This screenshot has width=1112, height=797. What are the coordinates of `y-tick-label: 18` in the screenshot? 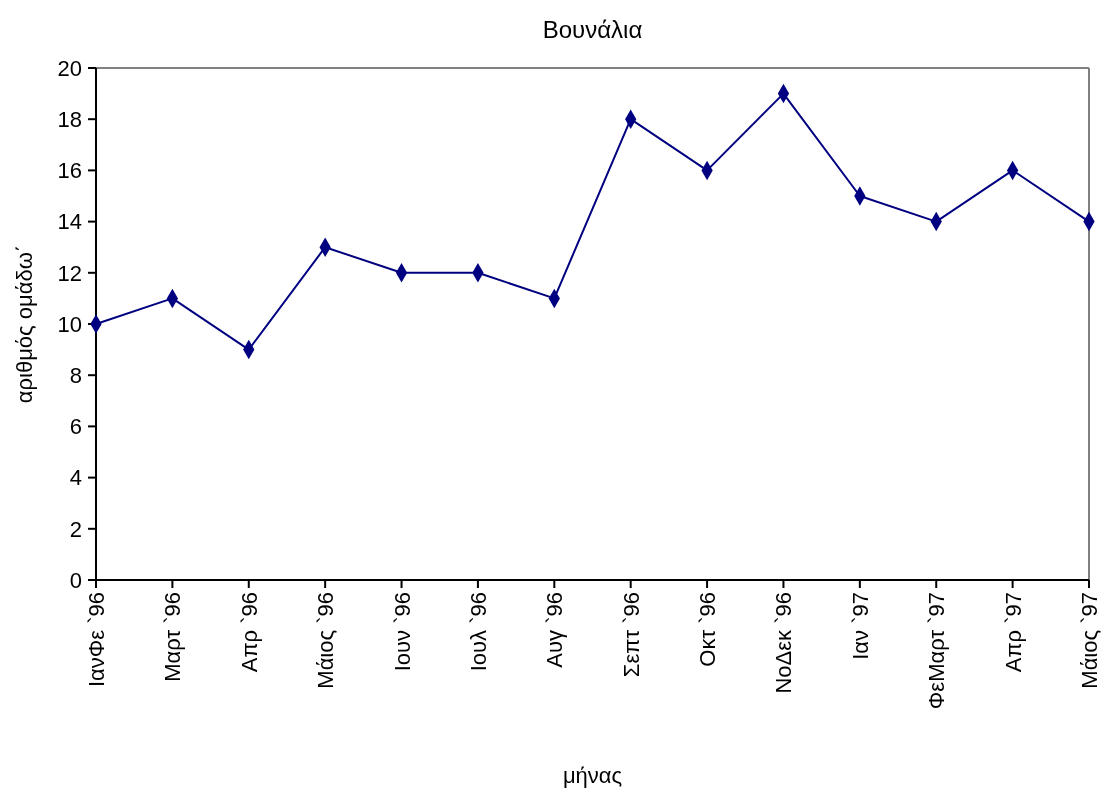 It's located at (69, 119).